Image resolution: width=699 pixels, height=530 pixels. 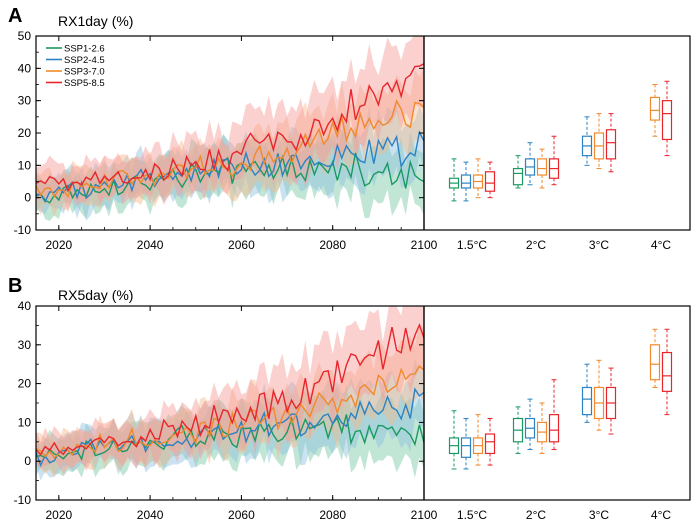 What do you see at coordinates (84, 83) in the screenshot?
I see `legend-label-ssp585: SSP5-8.5` at bounding box center [84, 83].